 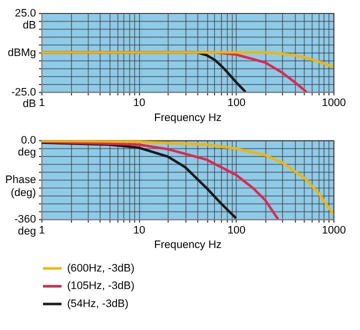 What do you see at coordinates (100, 268) in the screenshot?
I see `legend-label: (600Hz, -3dB)` at bounding box center [100, 268].